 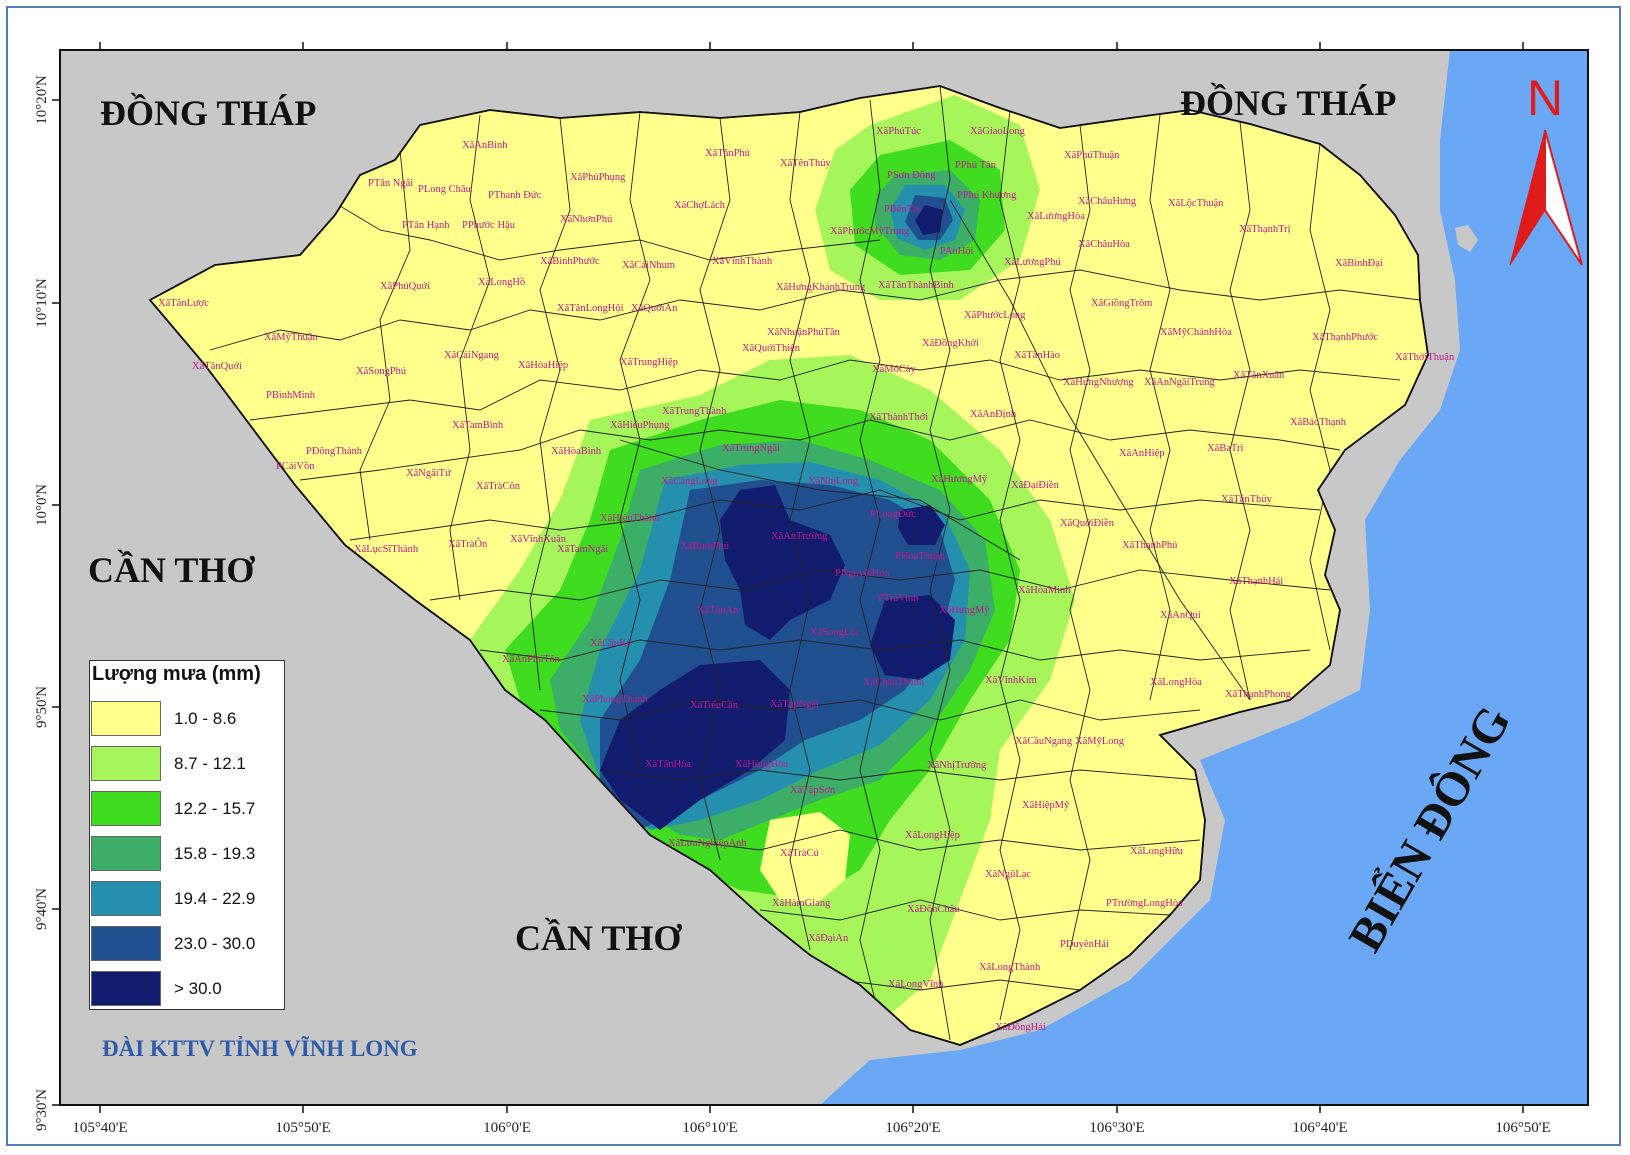 I want to click on commune-label: XãChợLách, so click(x=700, y=205).